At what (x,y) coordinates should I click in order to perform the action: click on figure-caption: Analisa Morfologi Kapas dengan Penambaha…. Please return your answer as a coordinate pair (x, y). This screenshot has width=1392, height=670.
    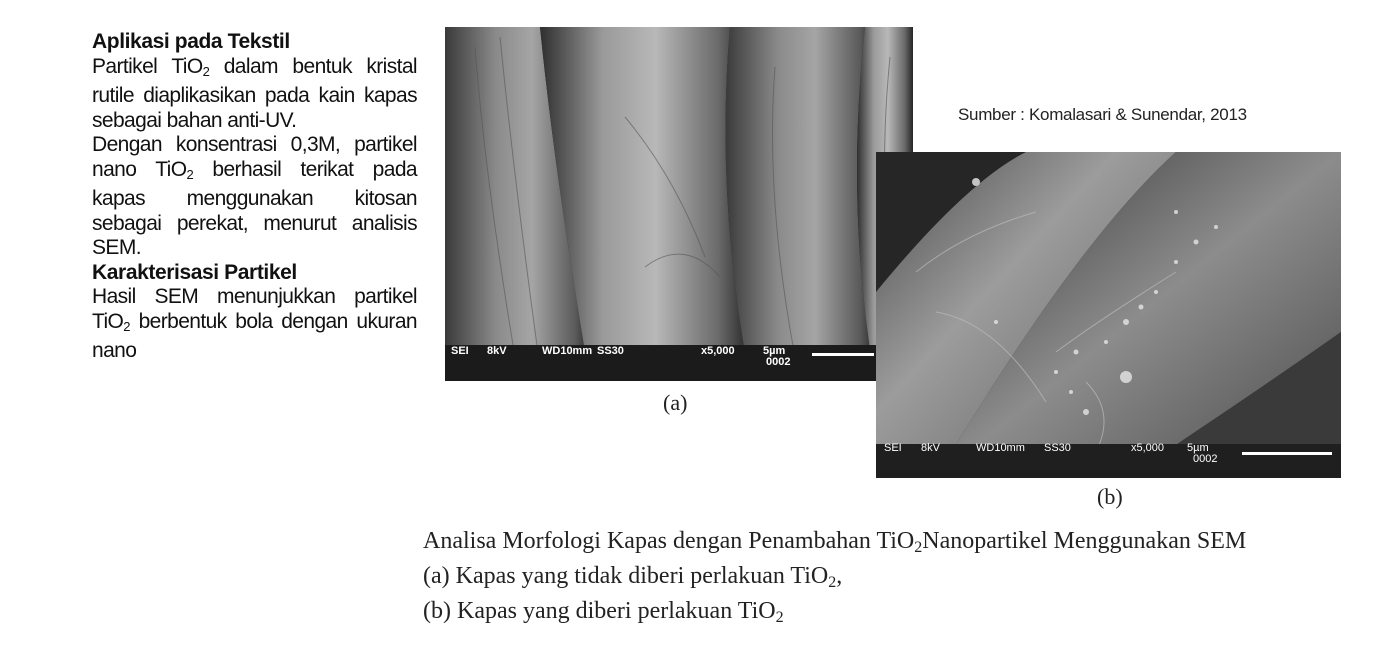
    Looking at the image, I should click on (834, 579).